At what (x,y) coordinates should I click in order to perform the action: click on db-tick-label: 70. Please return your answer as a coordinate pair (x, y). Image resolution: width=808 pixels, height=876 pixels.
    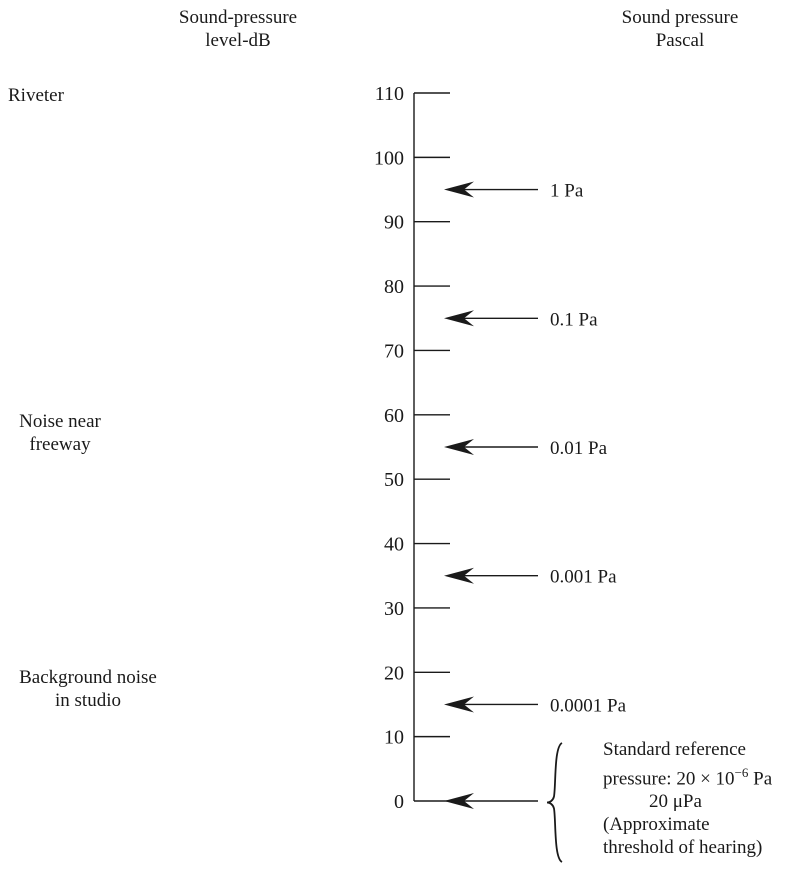
    Looking at the image, I should click on (394, 351).